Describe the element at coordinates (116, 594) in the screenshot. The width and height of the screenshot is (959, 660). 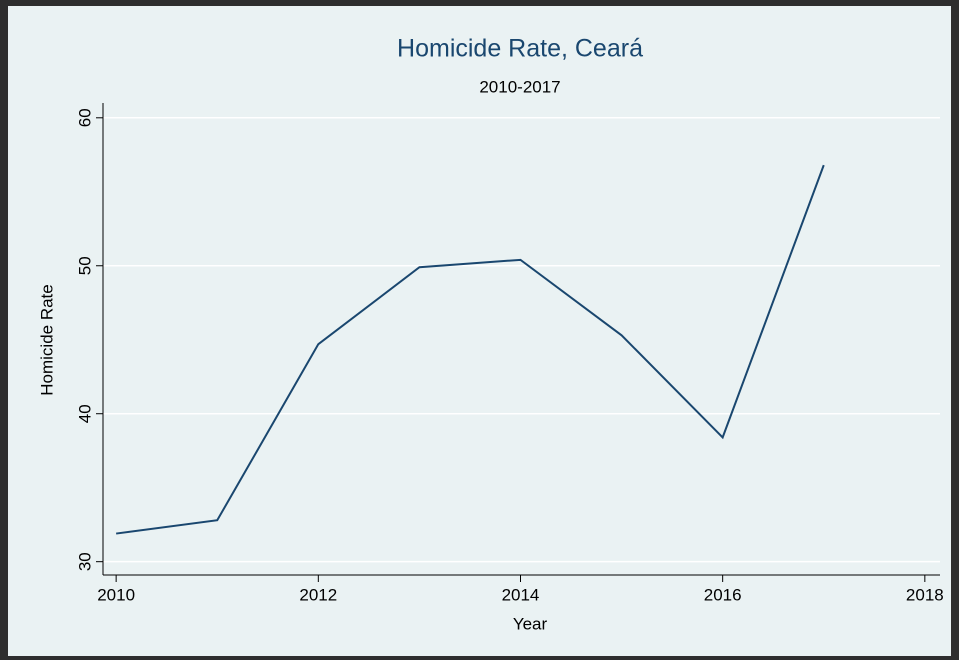
I see `x-tick-label: 2010` at that location.